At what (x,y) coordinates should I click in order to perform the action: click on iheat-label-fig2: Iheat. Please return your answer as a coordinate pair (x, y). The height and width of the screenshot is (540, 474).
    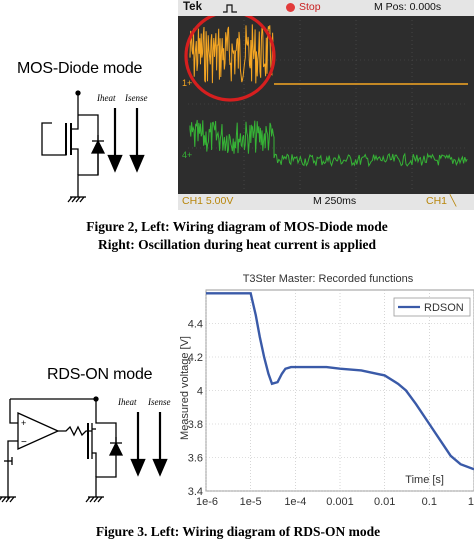
    Looking at the image, I should click on (106, 98).